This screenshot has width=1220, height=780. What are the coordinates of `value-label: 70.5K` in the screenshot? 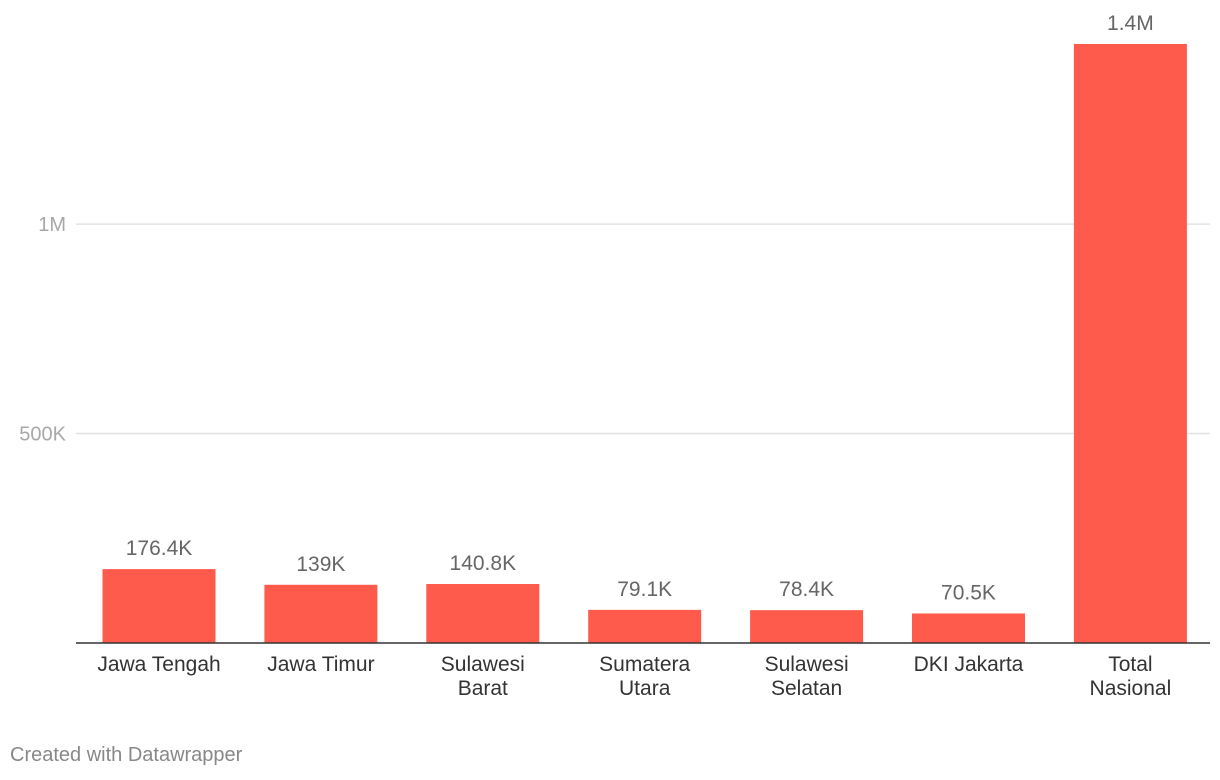 It's located at (968, 592).